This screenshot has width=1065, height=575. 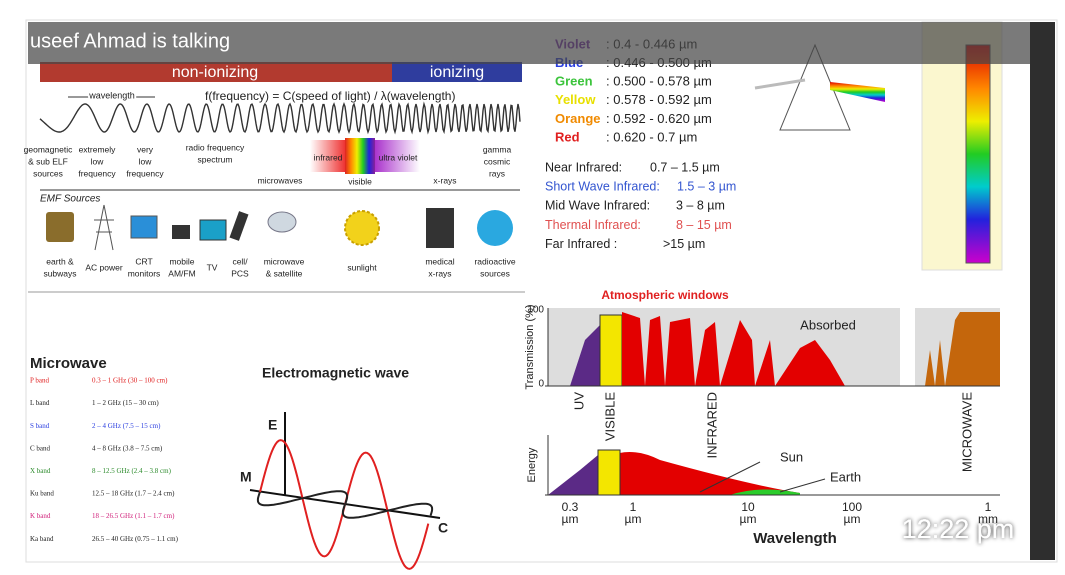 What do you see at coordinates (280, 180) in the screenshot?
I see `band-label: microwaves` at bounding box center [280, 180].